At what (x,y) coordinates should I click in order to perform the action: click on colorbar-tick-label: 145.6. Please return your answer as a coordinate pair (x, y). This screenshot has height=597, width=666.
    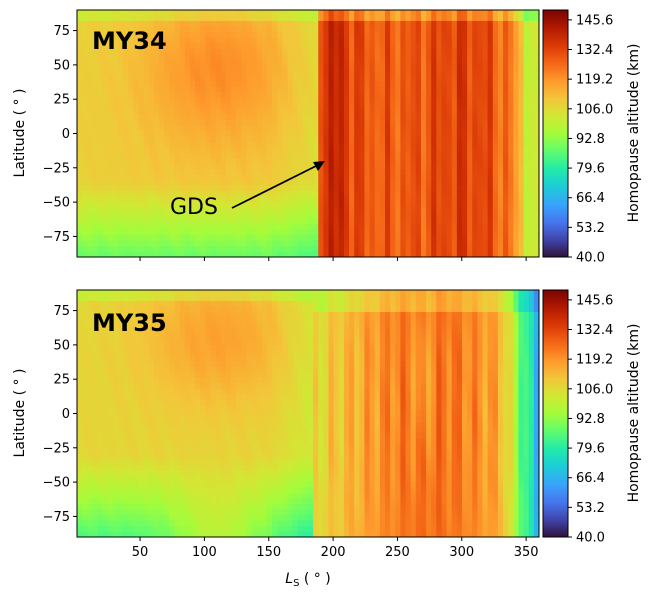
    Looking at the image, I should click on (594, 20).